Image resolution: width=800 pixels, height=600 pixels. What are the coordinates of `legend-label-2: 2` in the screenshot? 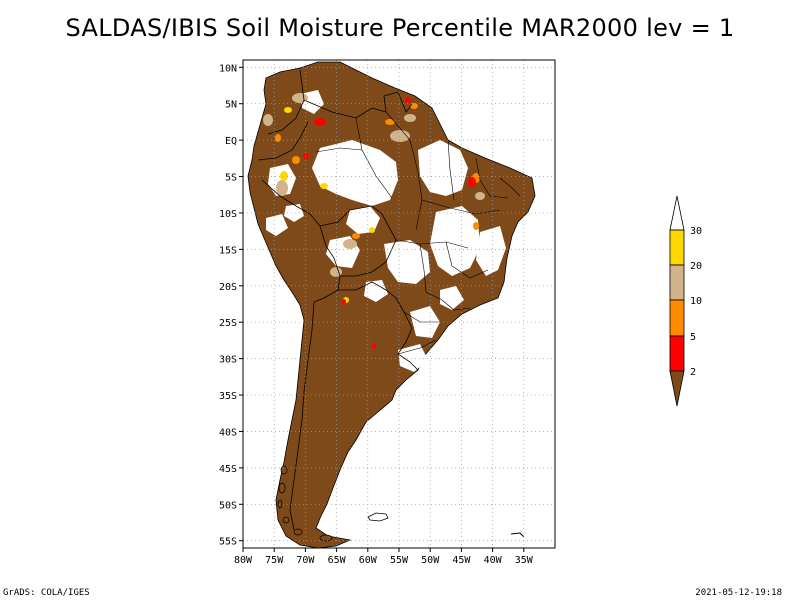 It's located at (693, 372).